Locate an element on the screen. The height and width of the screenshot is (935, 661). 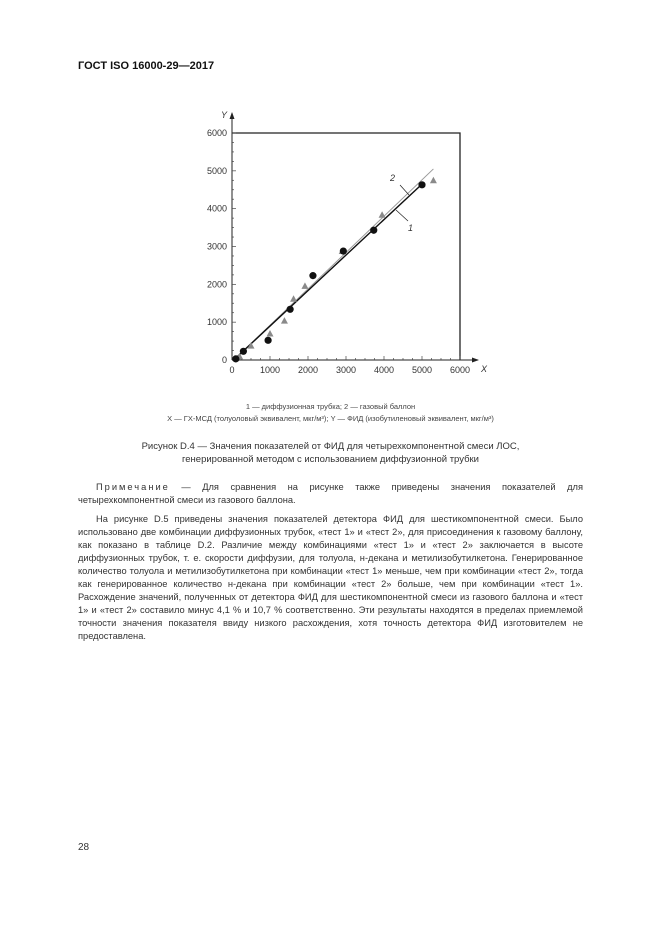
x-tick-label: 4000 is located at coordinates (384, 370).